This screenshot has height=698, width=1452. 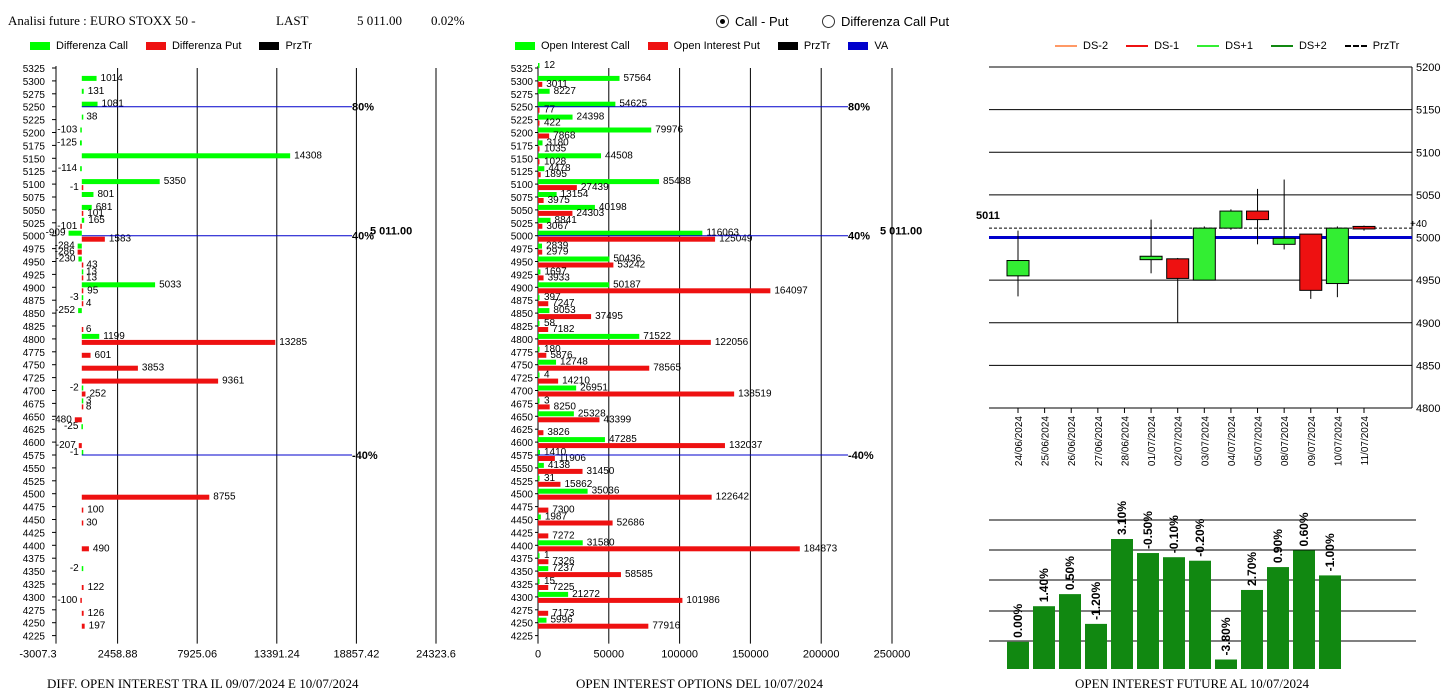 I want to click on y-tick-label: 4350, so click(x=34, y=572).